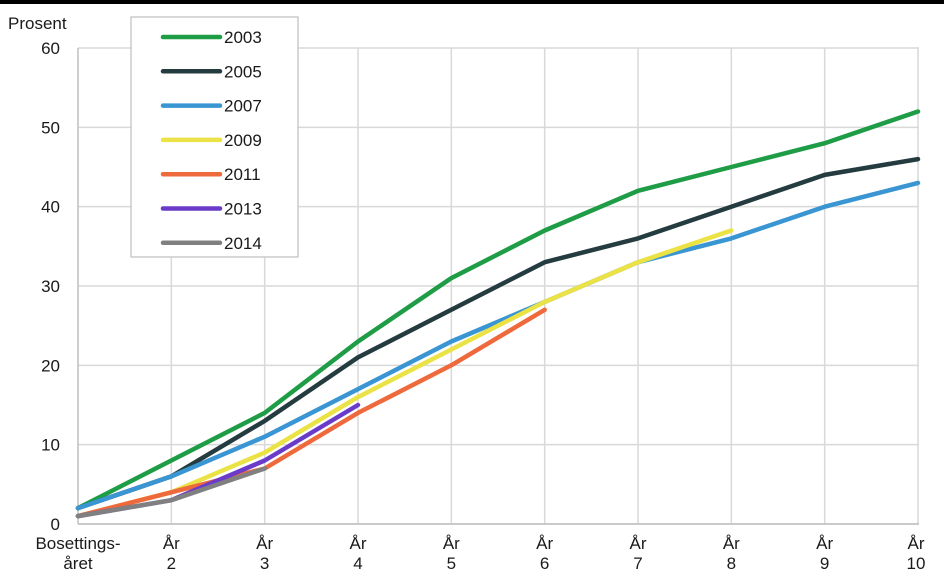 This screenshot has height=571, width=944. What do you see at coordinates (242, 174) in the screenshot?
I see `legend-label: 2011` at bounding box center [242, 174].